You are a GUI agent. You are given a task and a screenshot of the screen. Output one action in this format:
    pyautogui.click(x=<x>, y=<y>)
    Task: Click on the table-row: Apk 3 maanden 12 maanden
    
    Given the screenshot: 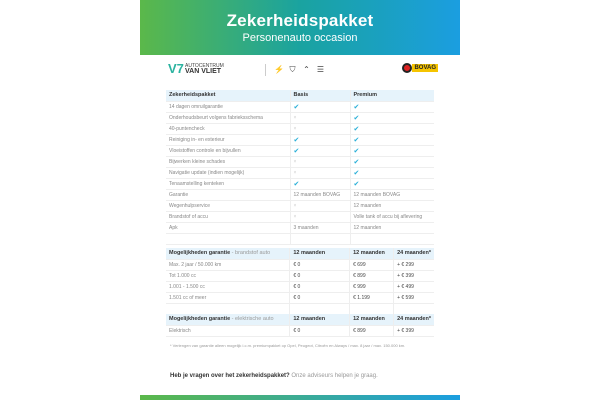 What is the action you would take?
    pyautogui.click(x=300, y=228)
    